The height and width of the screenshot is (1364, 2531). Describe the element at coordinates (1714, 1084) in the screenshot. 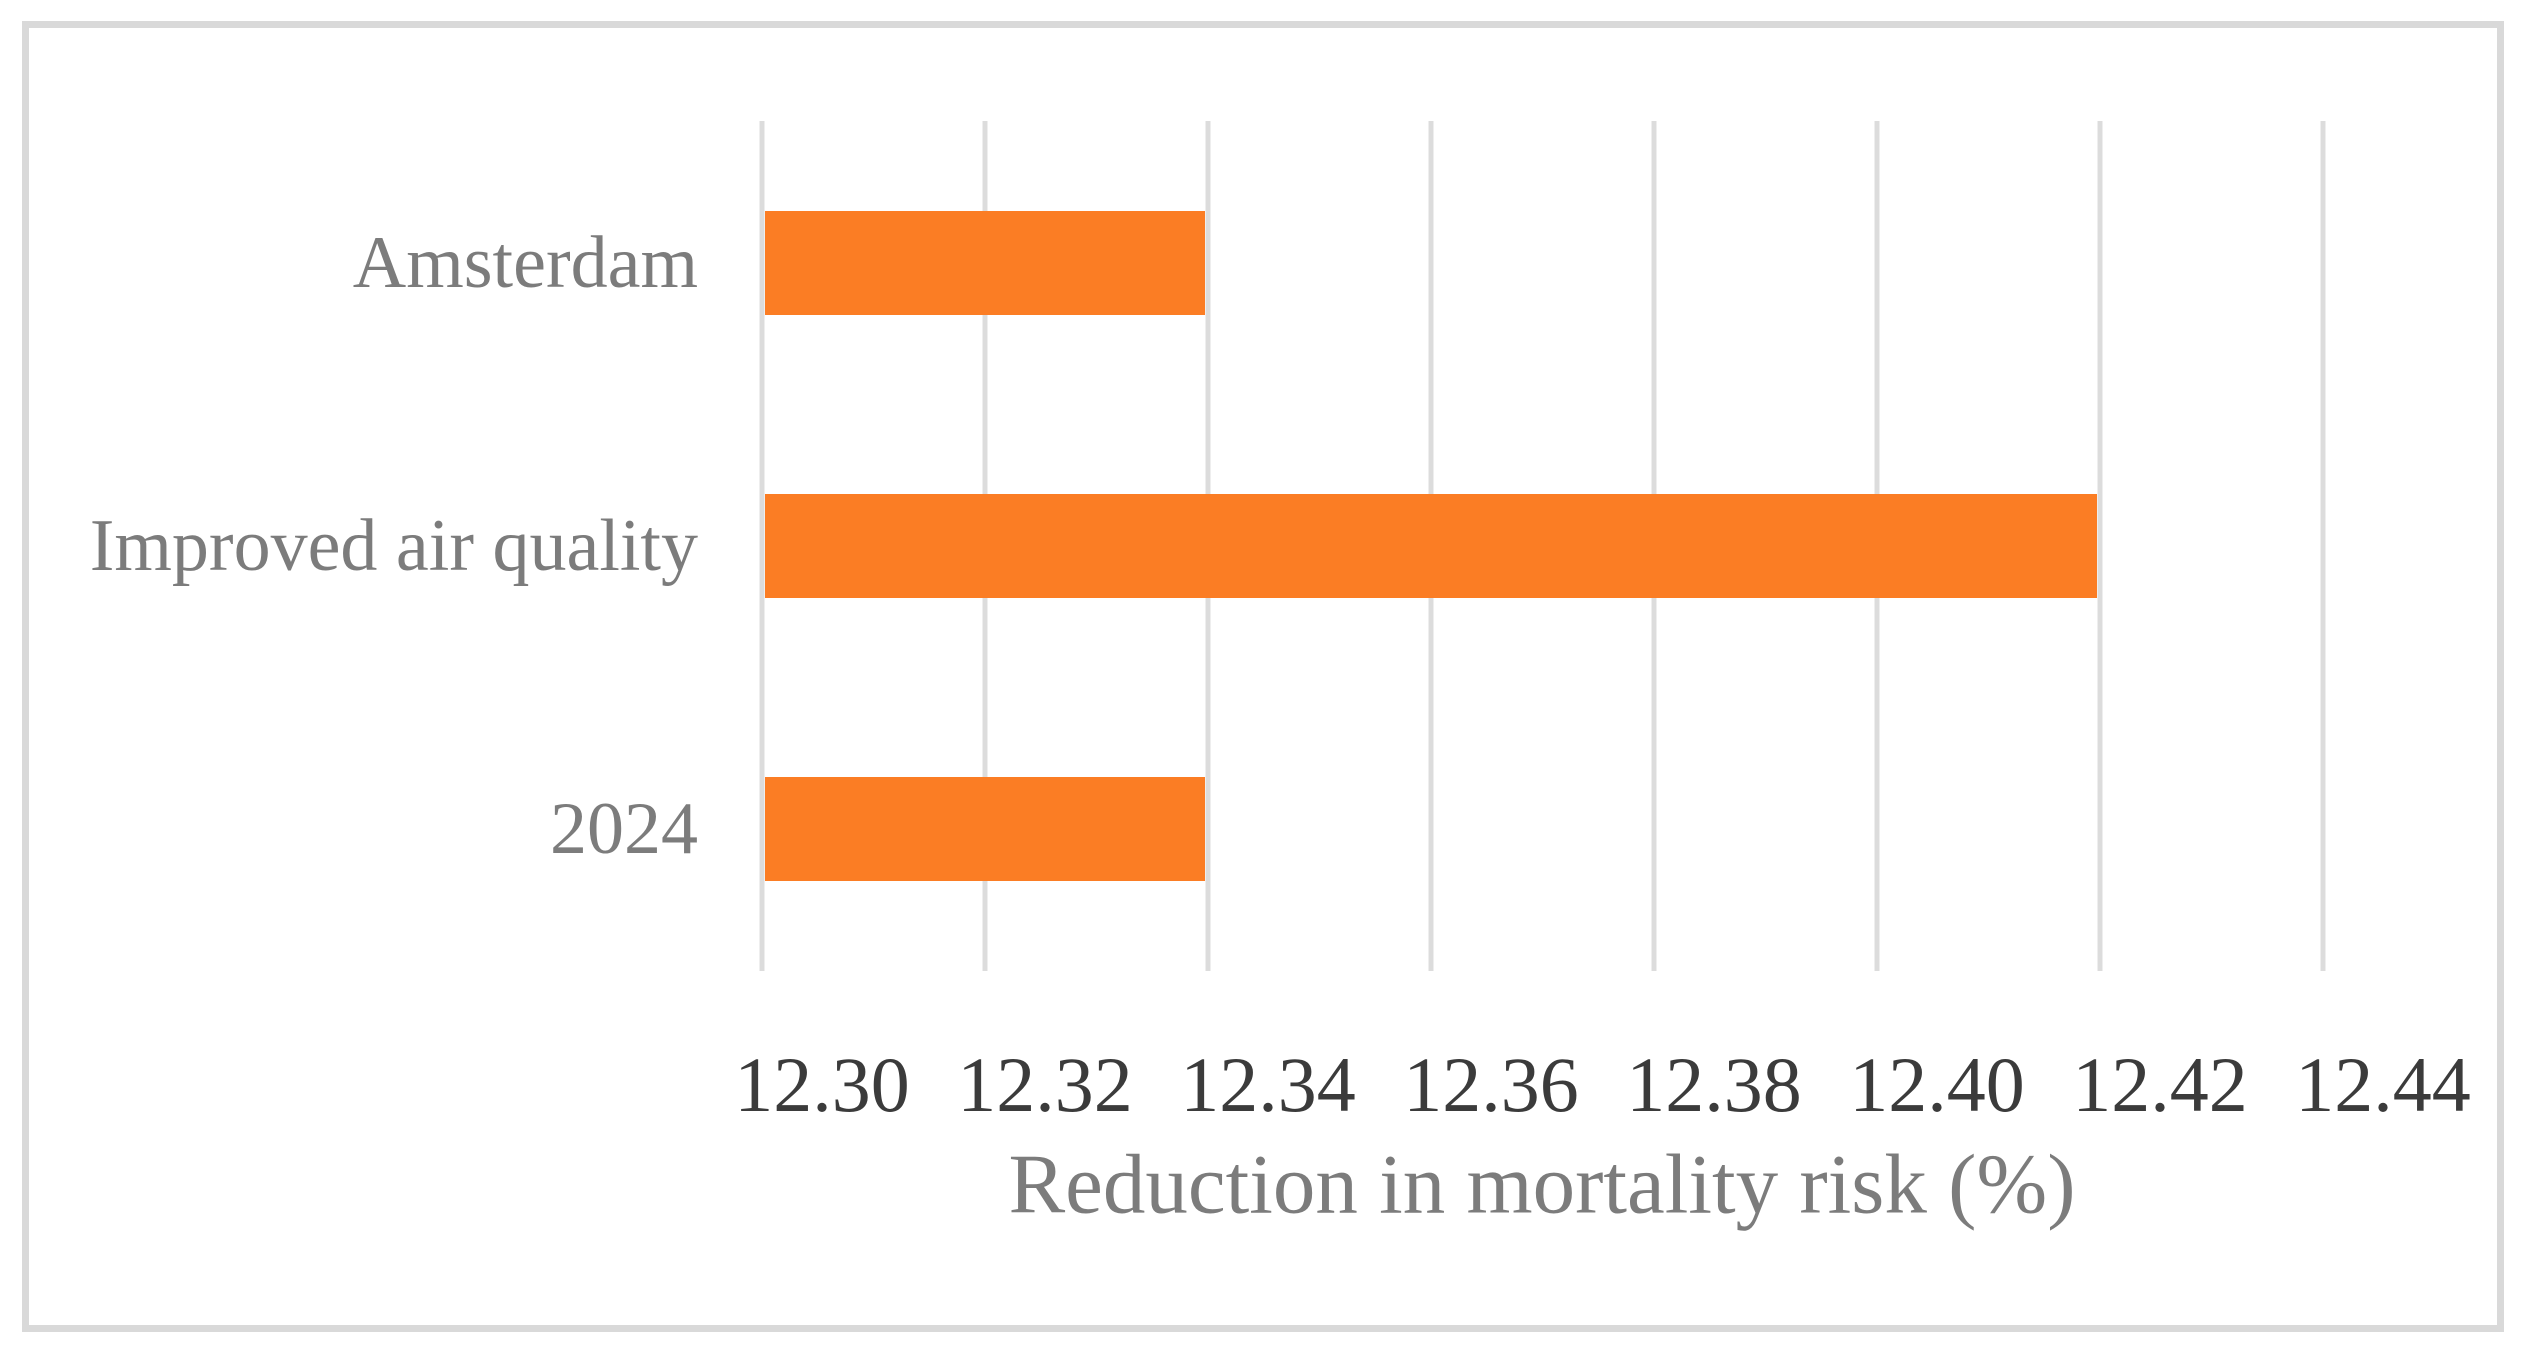

I see `x-tick-label-12.38: 12.38` at that location.